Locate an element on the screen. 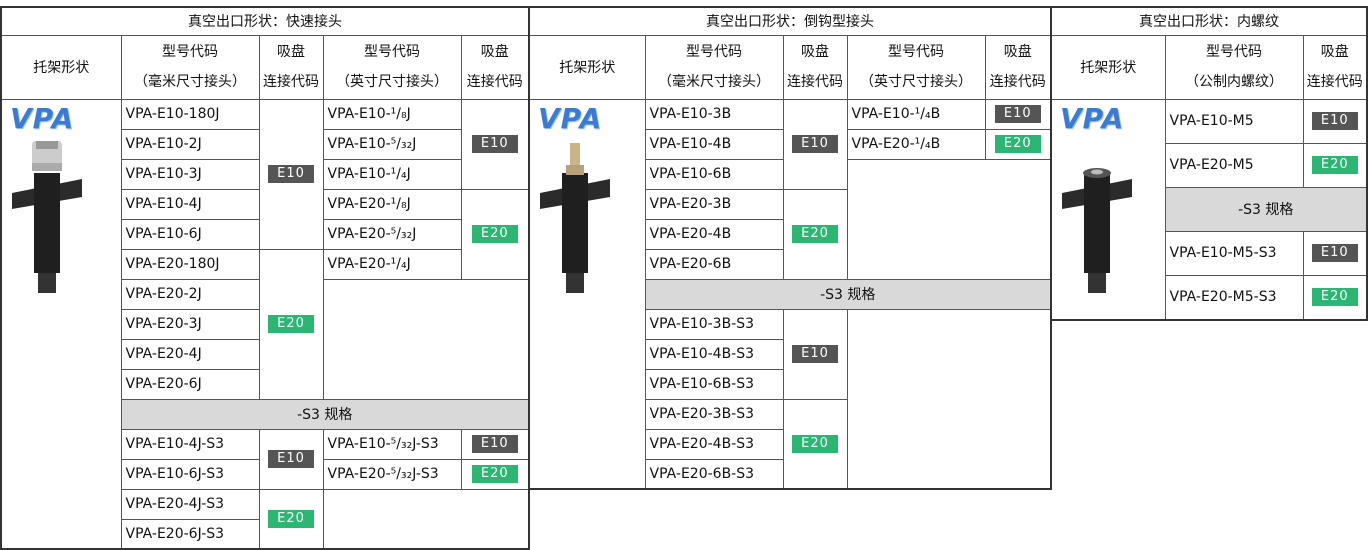 The image size is (1370, 550). model-code: VPA-E20-¹/₄J is located at coordinates (392, 264).